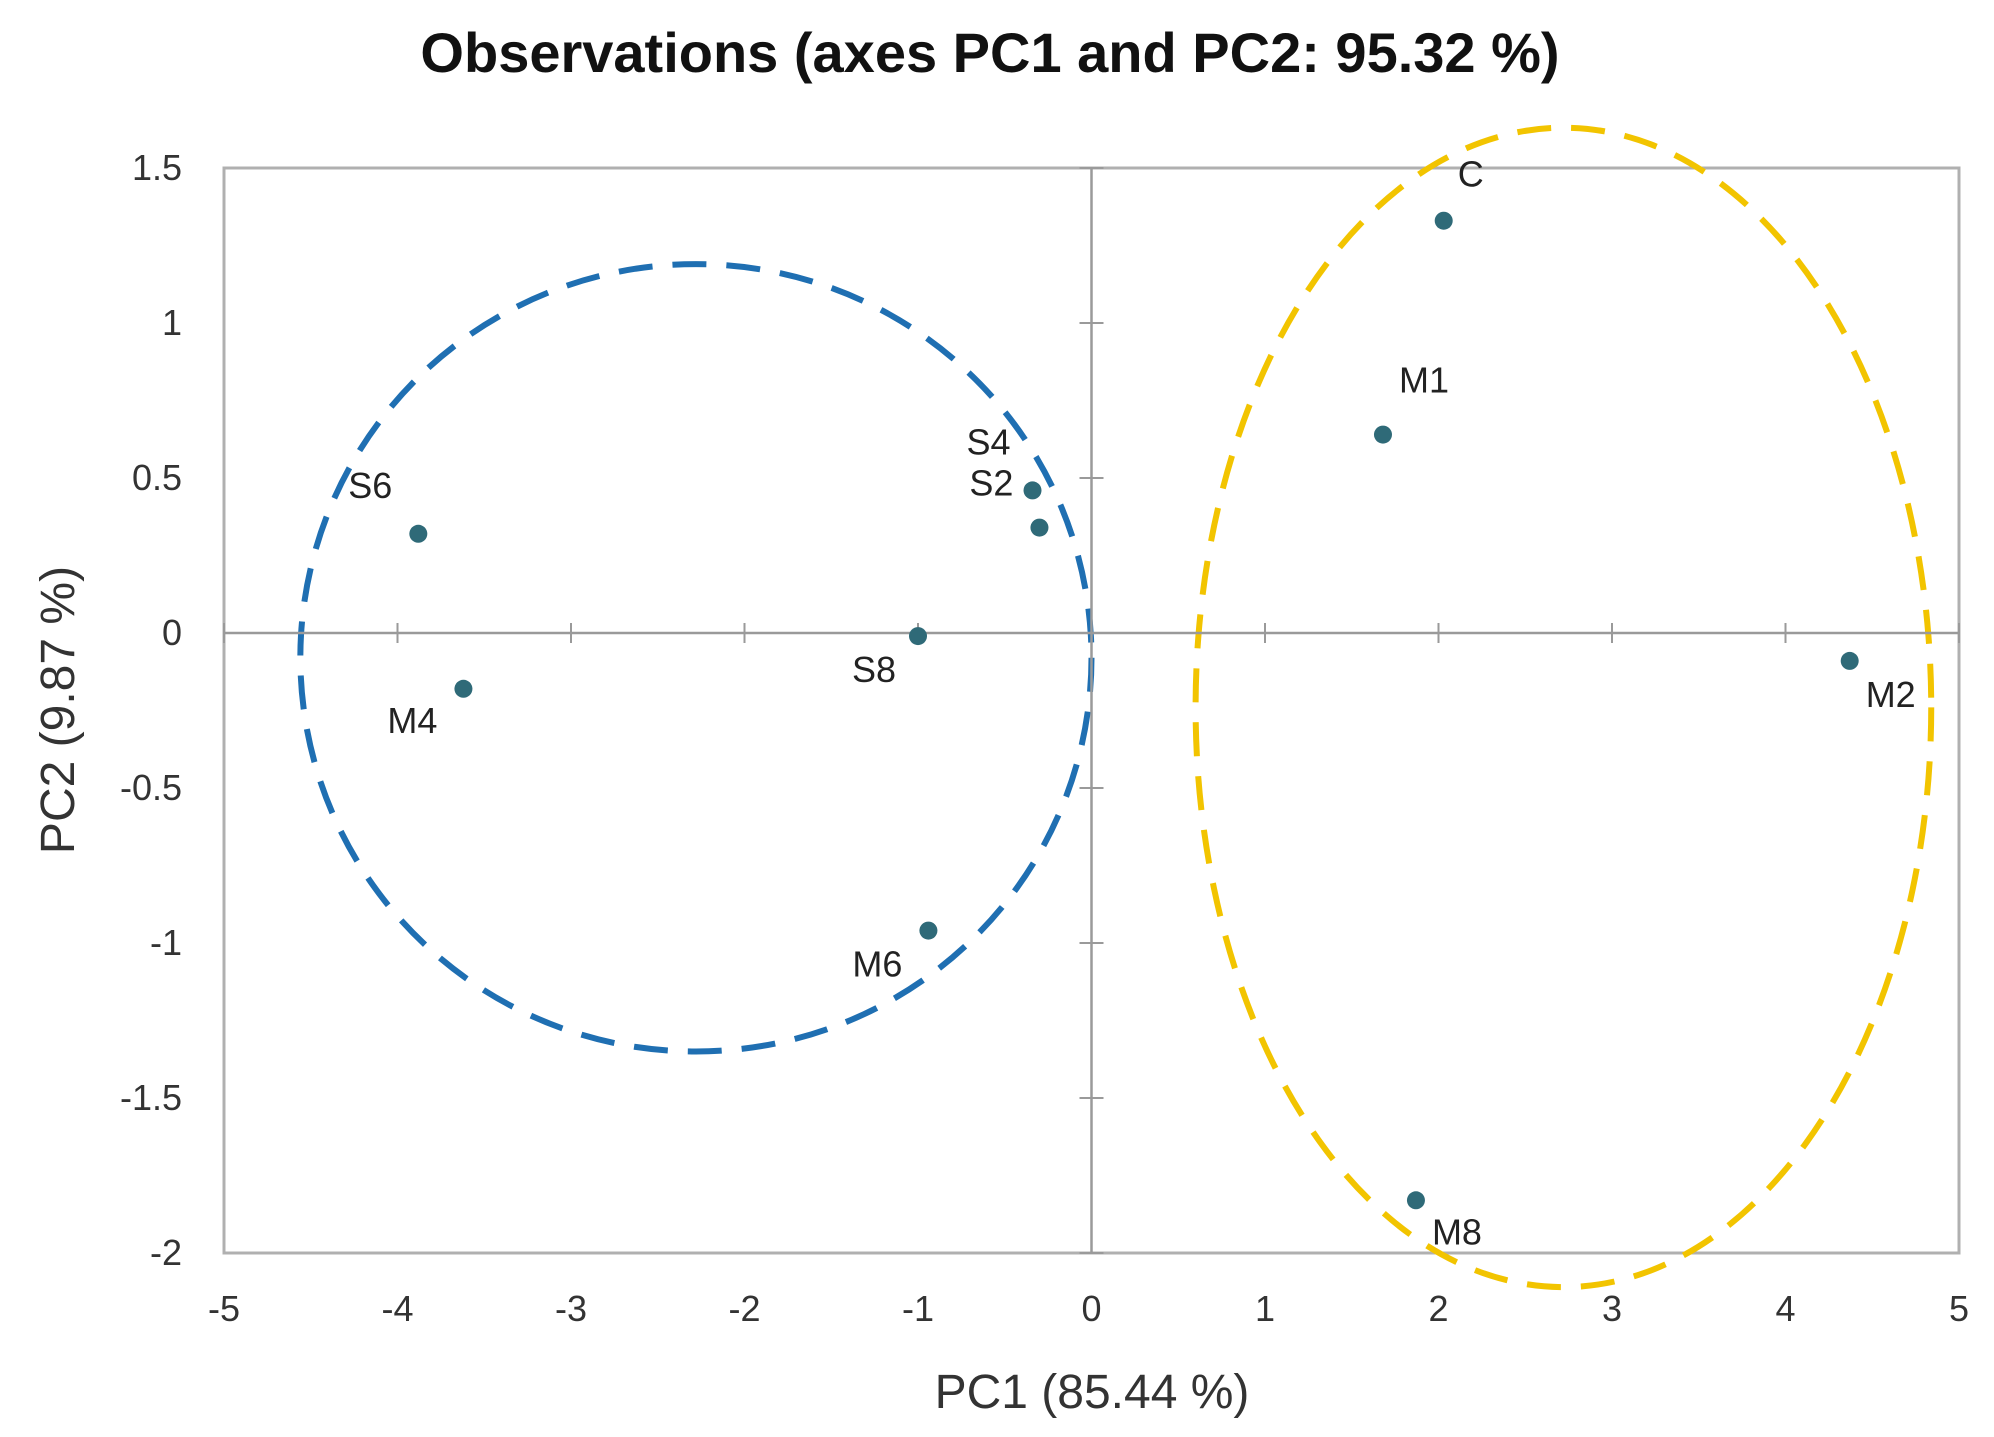  Describe the element at coordinates (224, 1308) in the screenshot. I see `x-tick-label: -5` at that location.